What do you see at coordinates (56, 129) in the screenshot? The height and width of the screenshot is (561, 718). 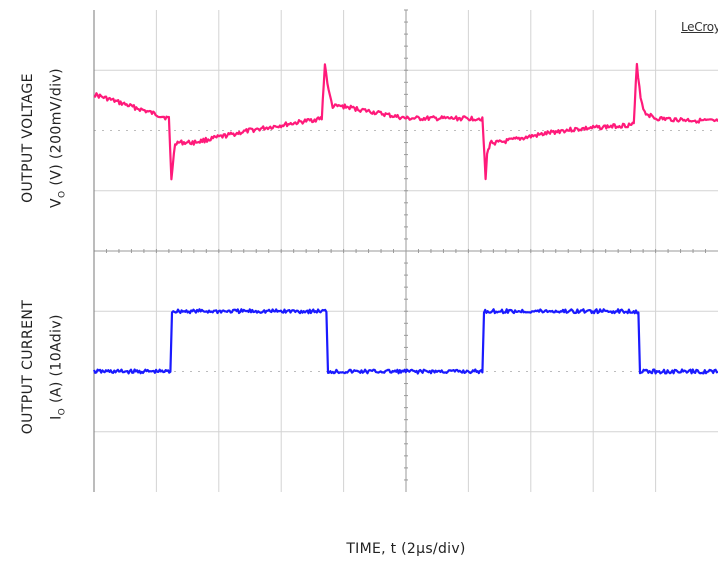 I see `voltage-axis-units: (V) (200mV/div)` at bounding box center [56, 129].